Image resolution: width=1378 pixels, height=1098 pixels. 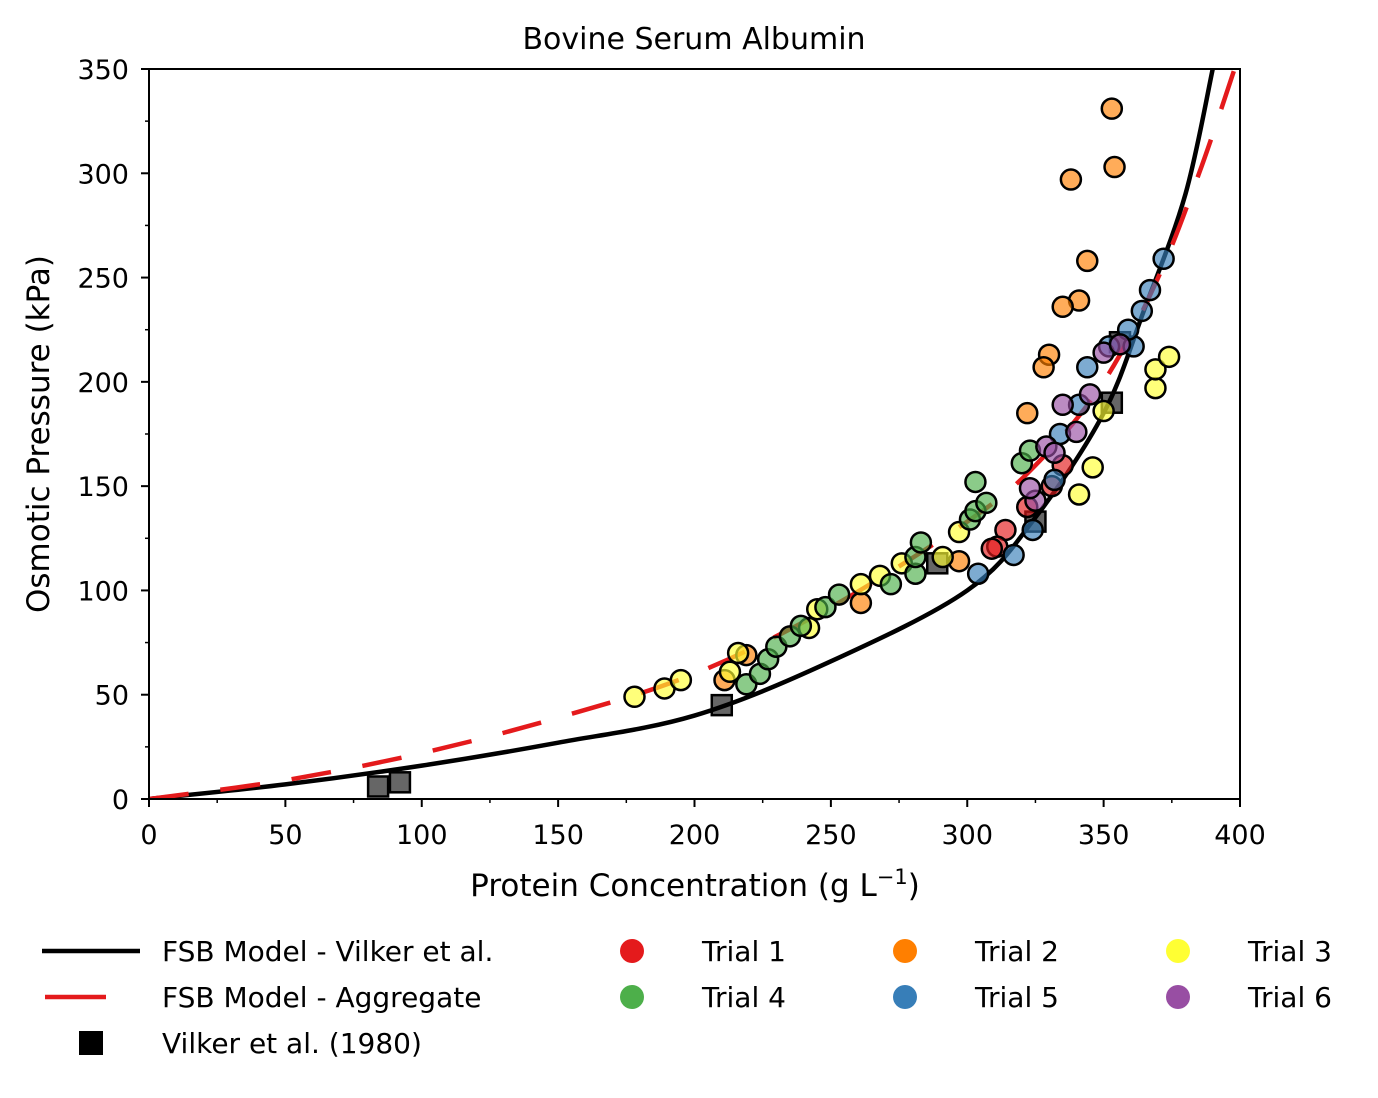 What do you see at coordinates (632, 951) in the screenshot?
I see `legend-trial-1-swatch` at bounding box center [632, 951].